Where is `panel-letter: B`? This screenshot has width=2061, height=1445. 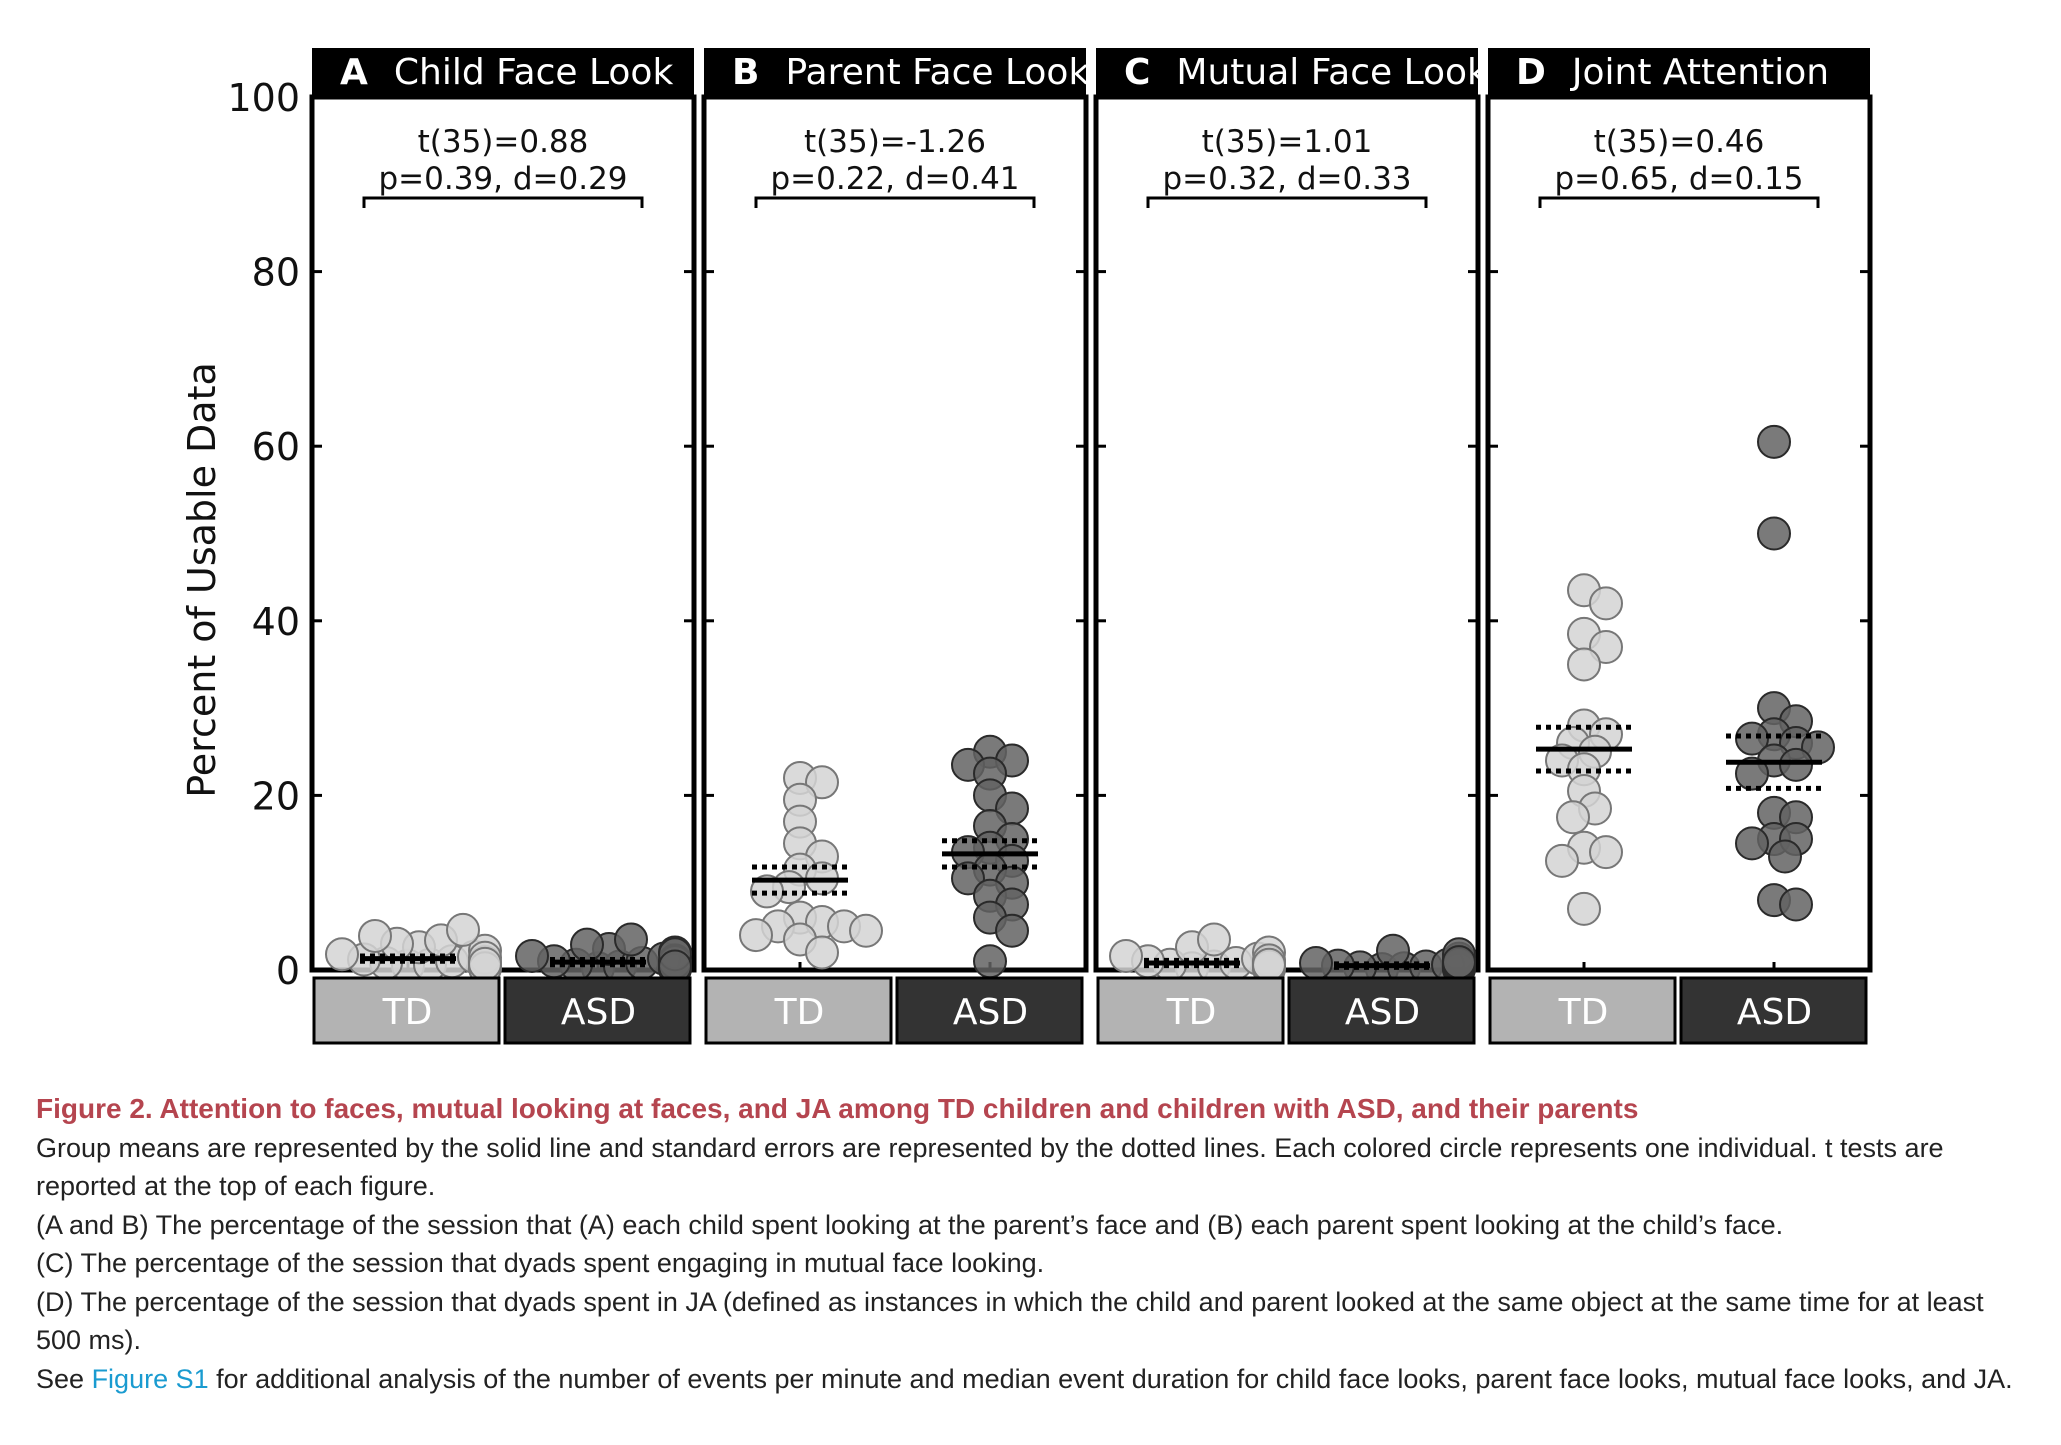
panel-letter: B is located at coordinates (745, 72).